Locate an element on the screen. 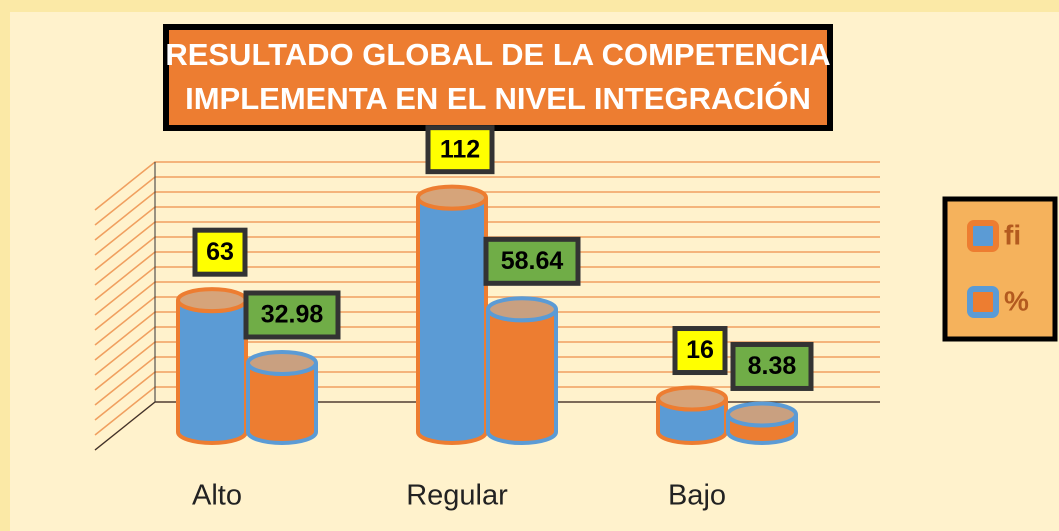 The image size is (1059, 531). x-tick-label: Alto is located at coordinates (217, 496).